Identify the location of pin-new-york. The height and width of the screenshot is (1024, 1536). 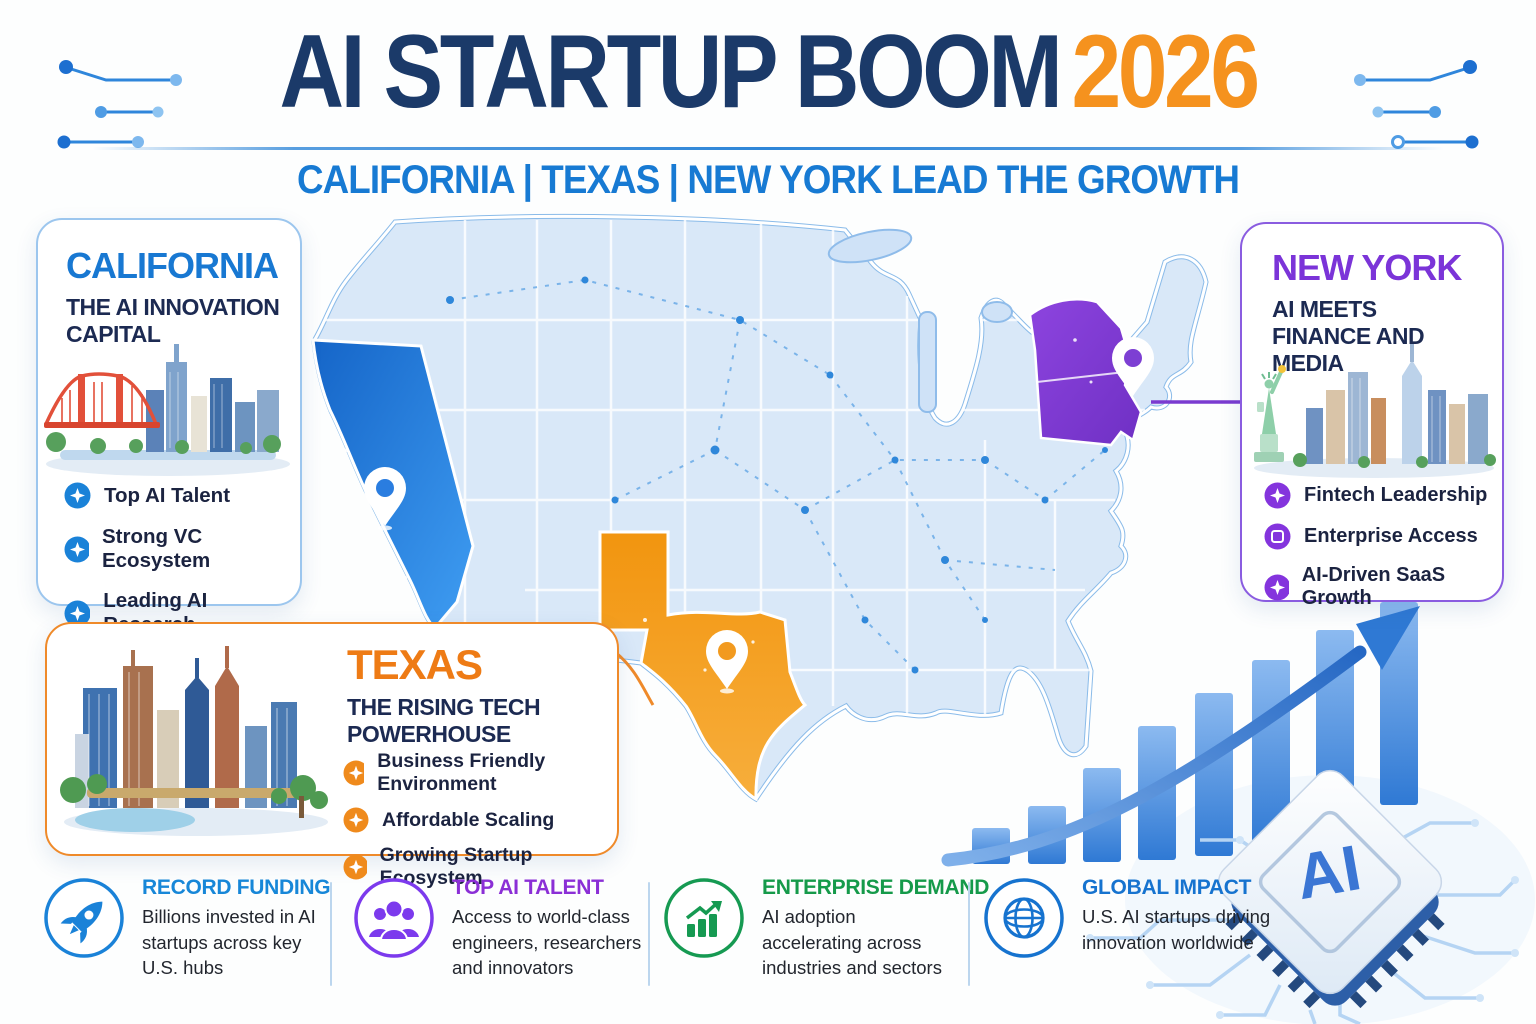
(1133, 366).